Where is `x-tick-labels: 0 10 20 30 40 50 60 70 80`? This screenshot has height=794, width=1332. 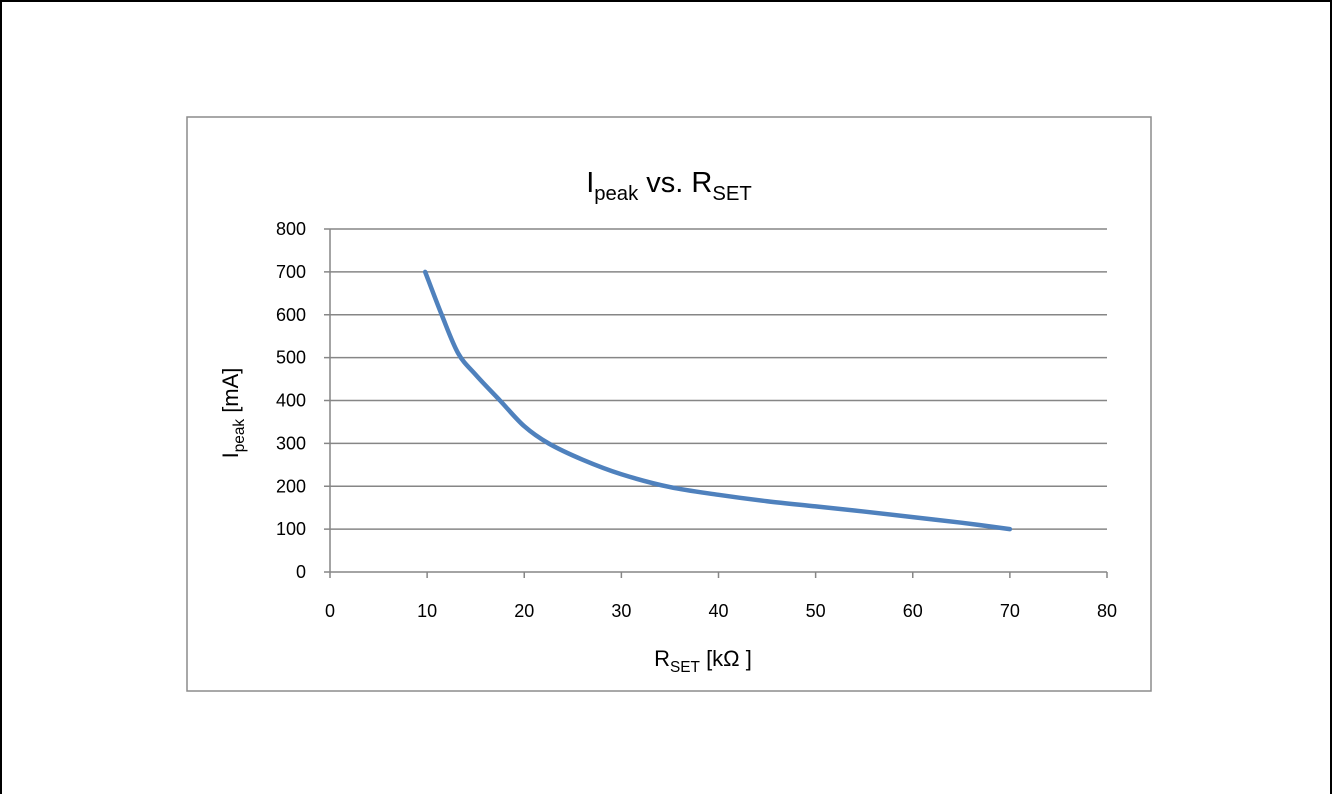 x-tick-labels: 0 10 20 30 40 50 60 70 80 is located at coordinates (721, 611).